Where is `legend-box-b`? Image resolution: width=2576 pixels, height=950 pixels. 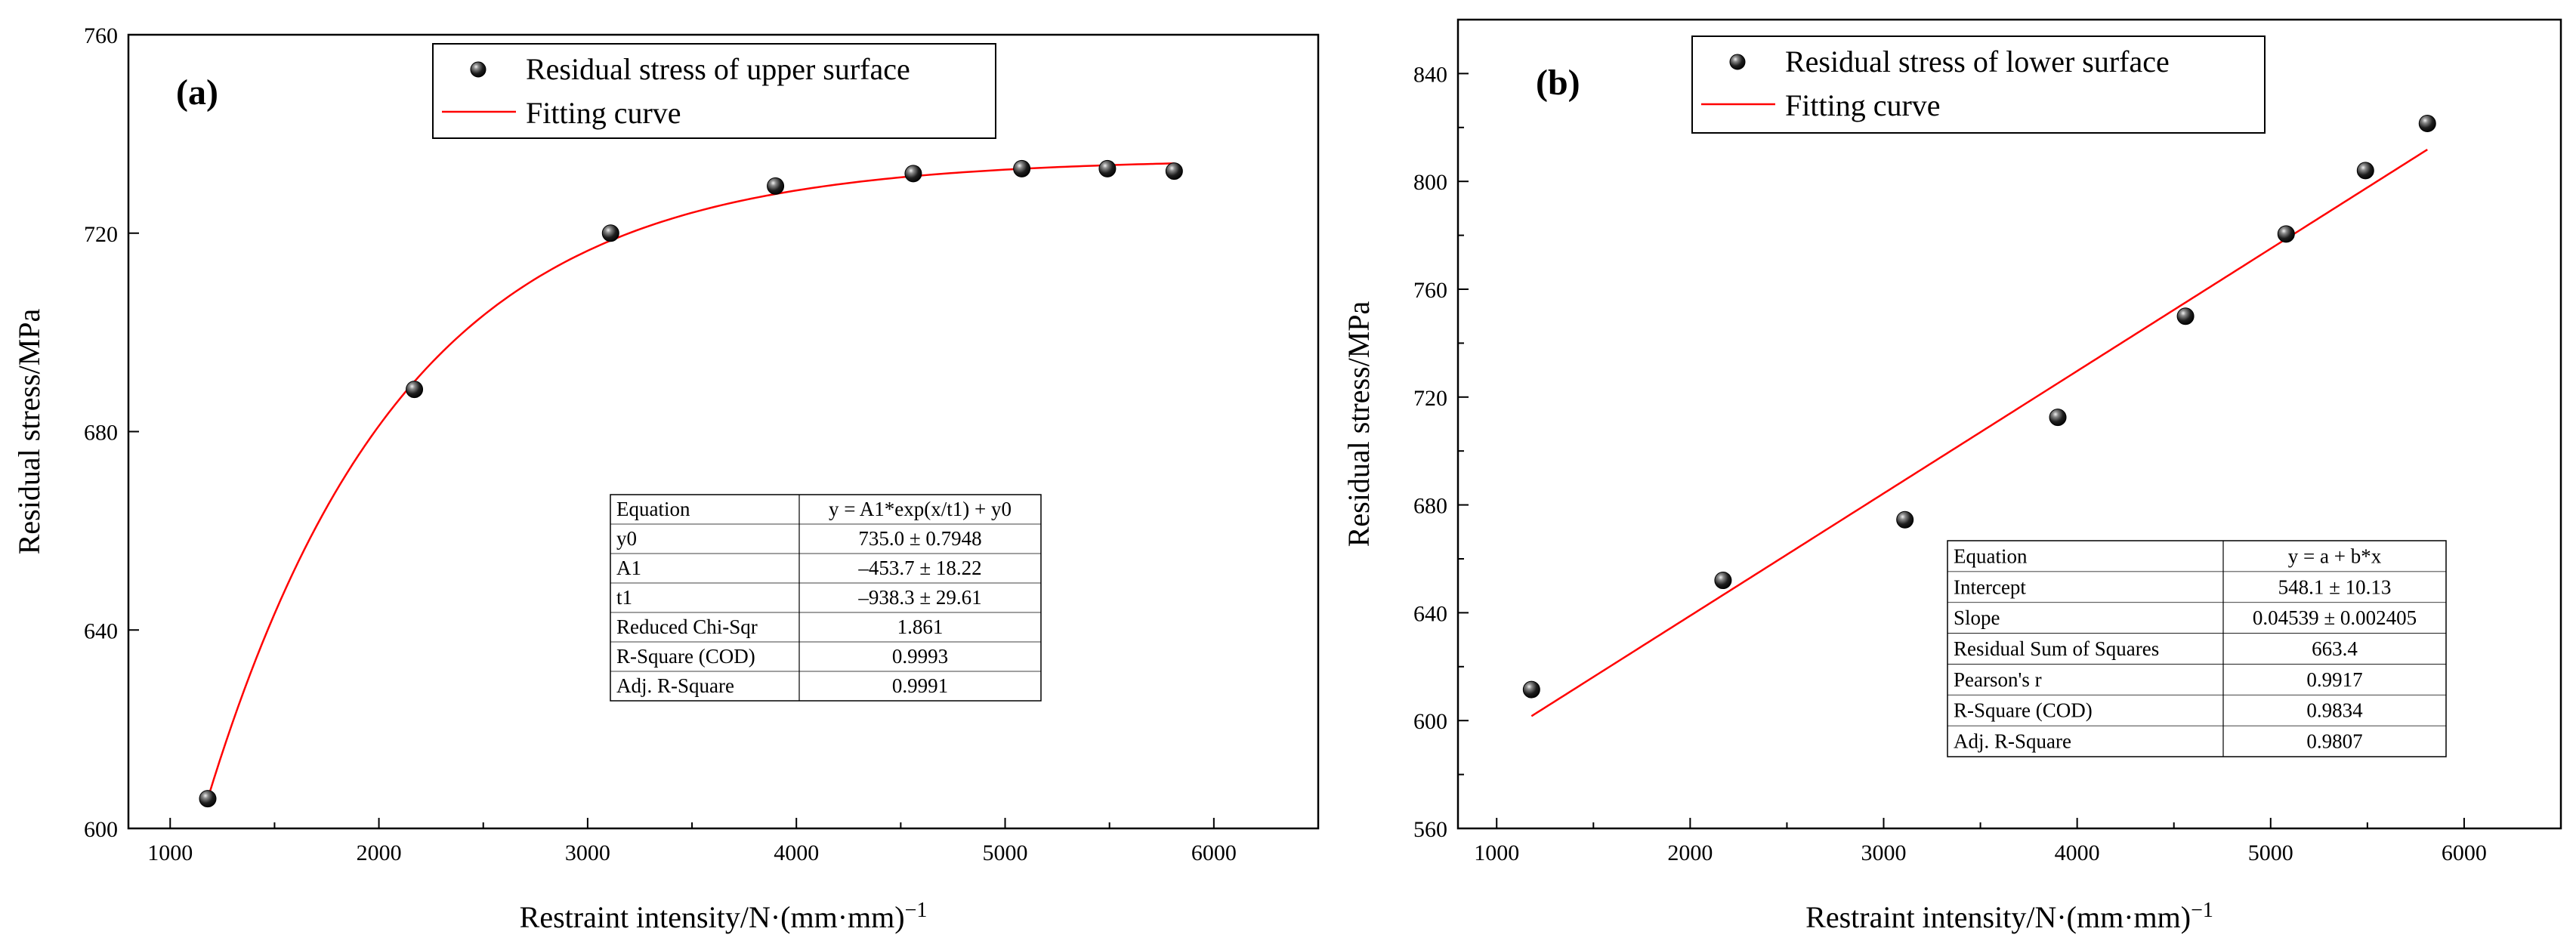
legend-box-b is located at coordinates (1978, 85).